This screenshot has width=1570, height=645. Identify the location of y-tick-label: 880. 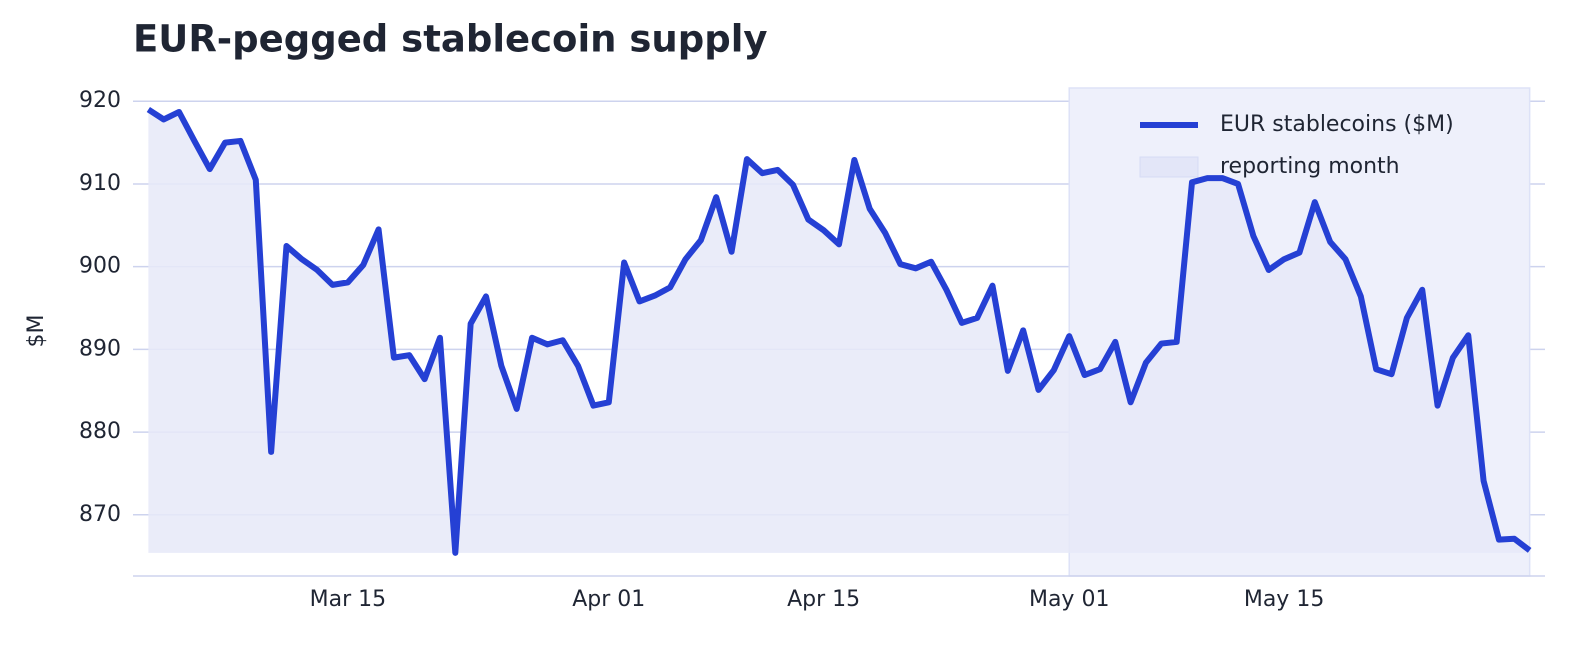
(100, 431).